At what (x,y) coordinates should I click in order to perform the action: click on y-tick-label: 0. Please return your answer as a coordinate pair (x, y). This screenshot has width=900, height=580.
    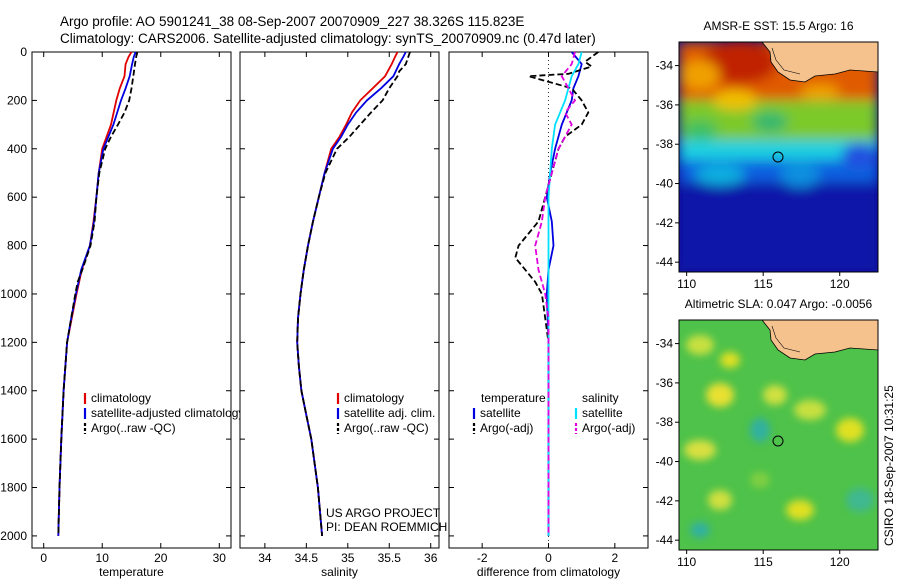
    Looking at the image, I should click on (23, 52).